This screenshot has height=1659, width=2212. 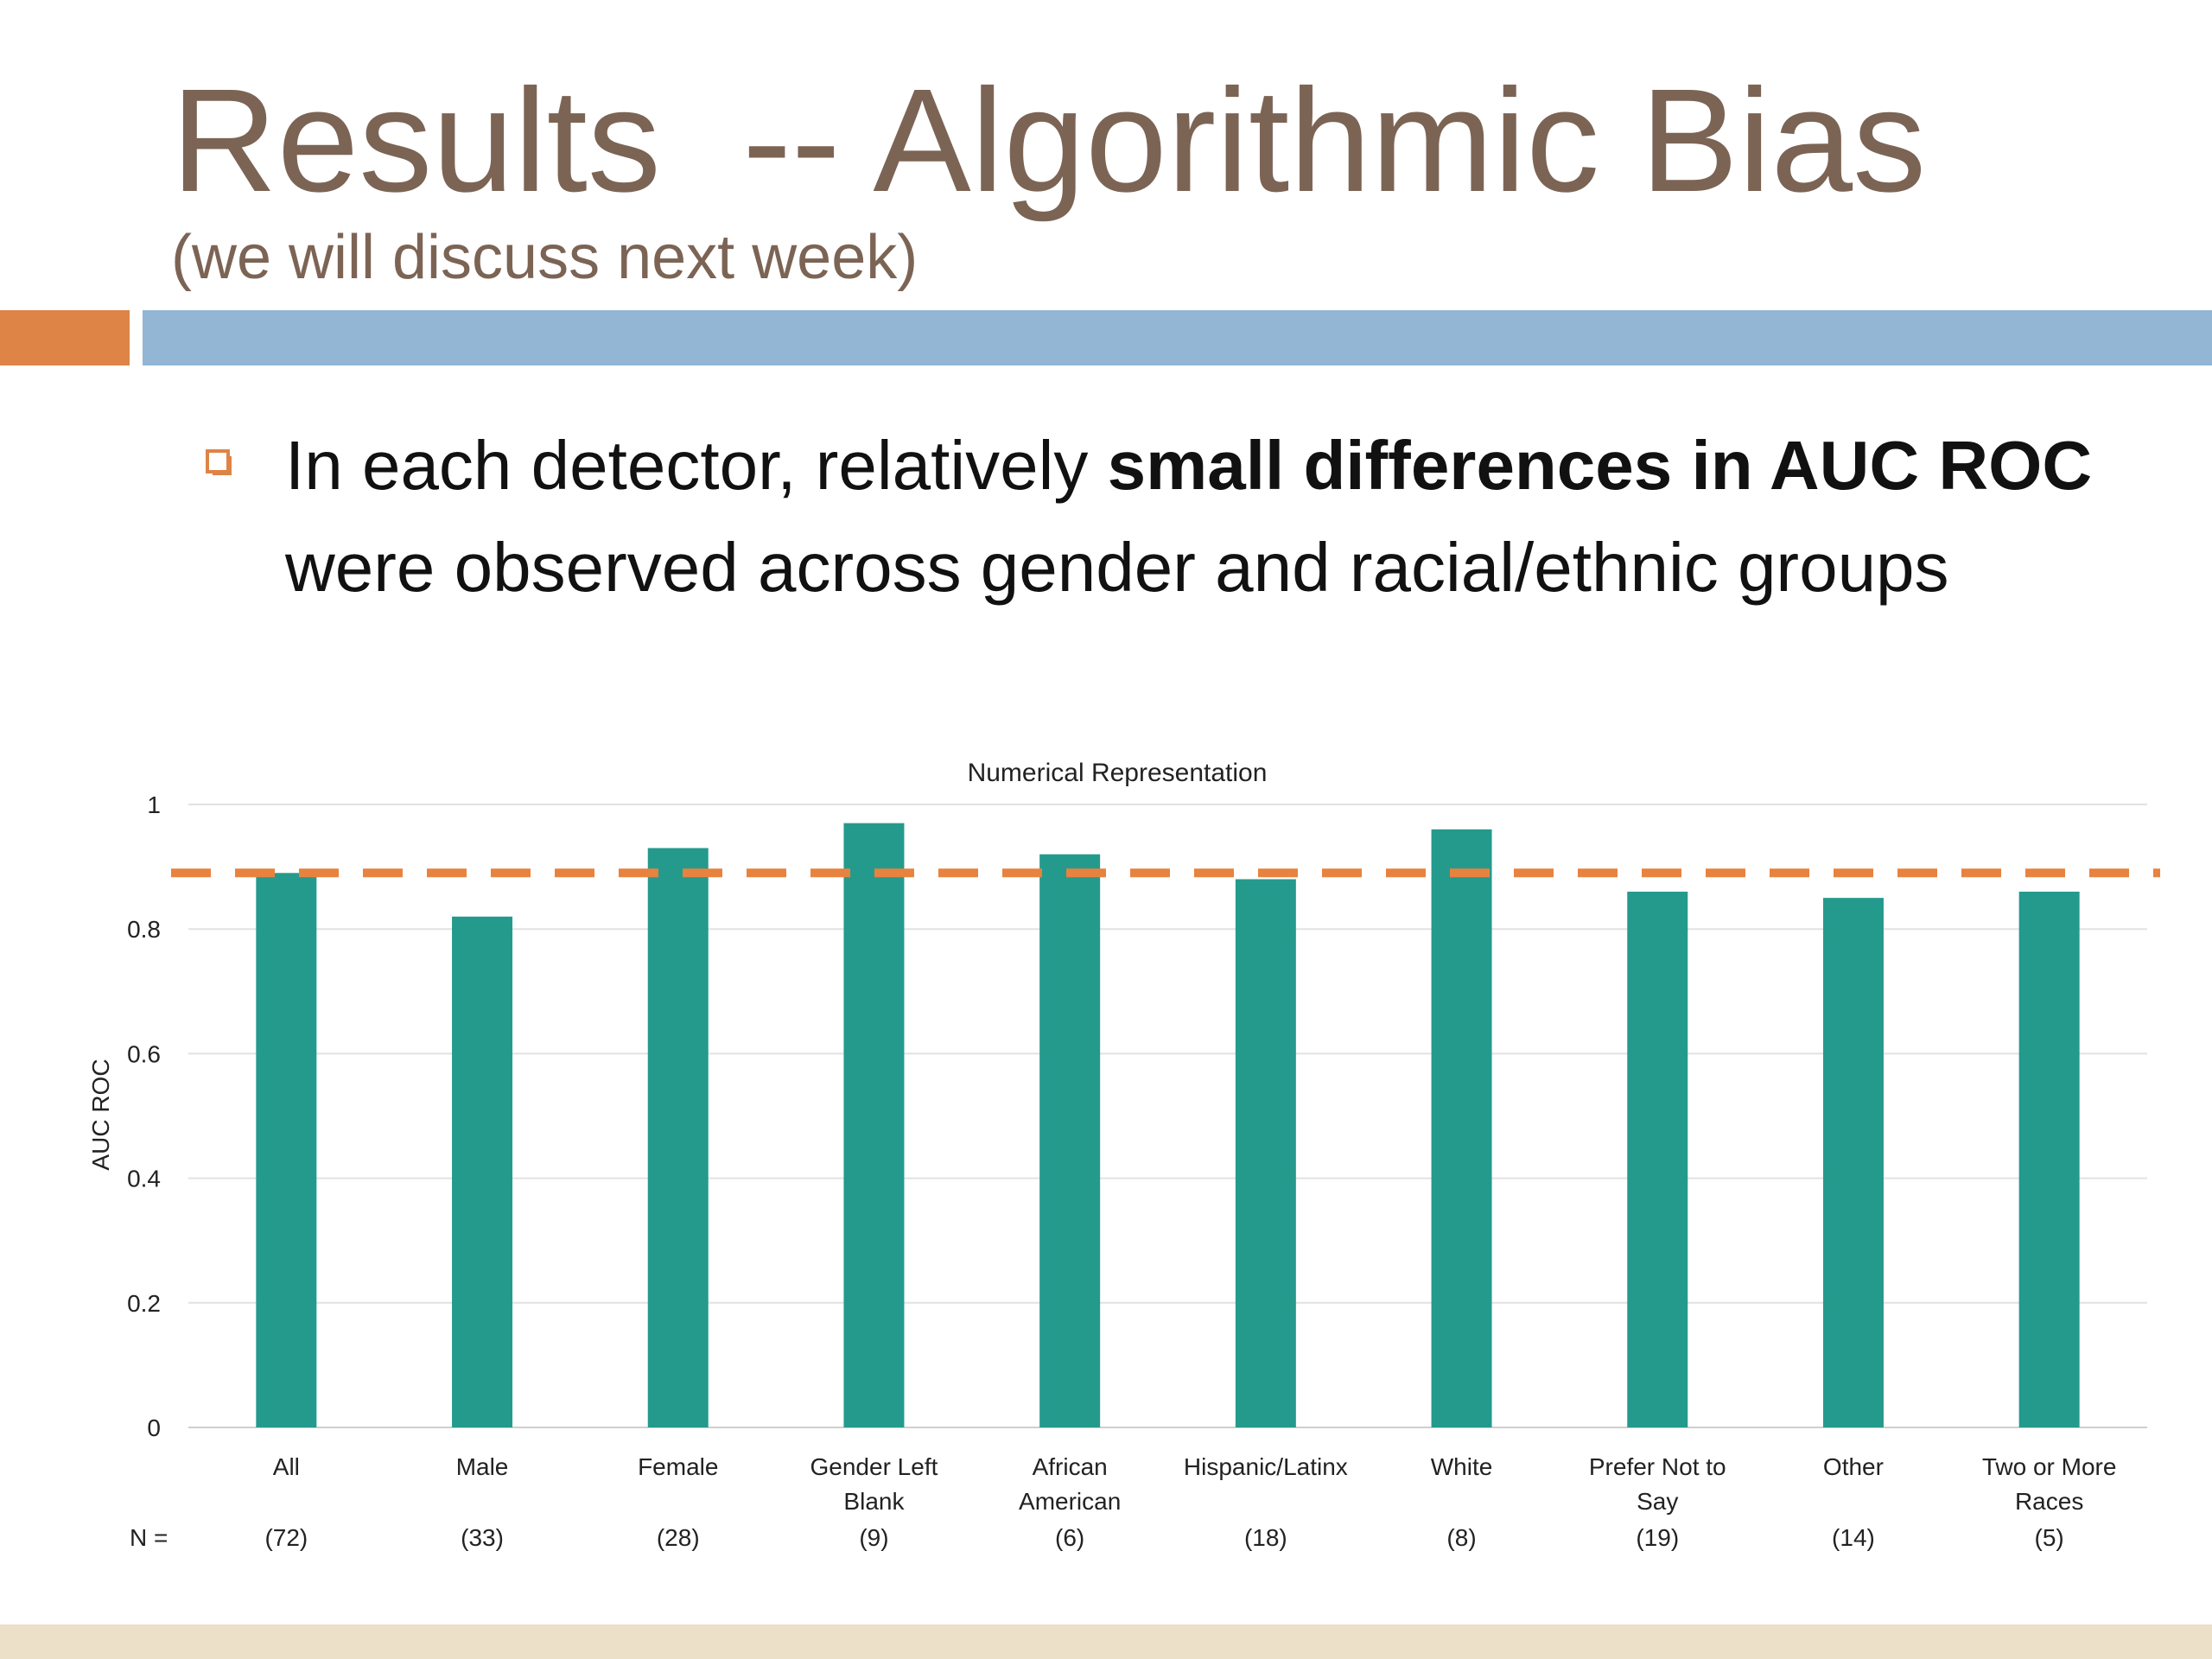 I want to click on sample-size-label: (14), so click(x=1854, y=1537).